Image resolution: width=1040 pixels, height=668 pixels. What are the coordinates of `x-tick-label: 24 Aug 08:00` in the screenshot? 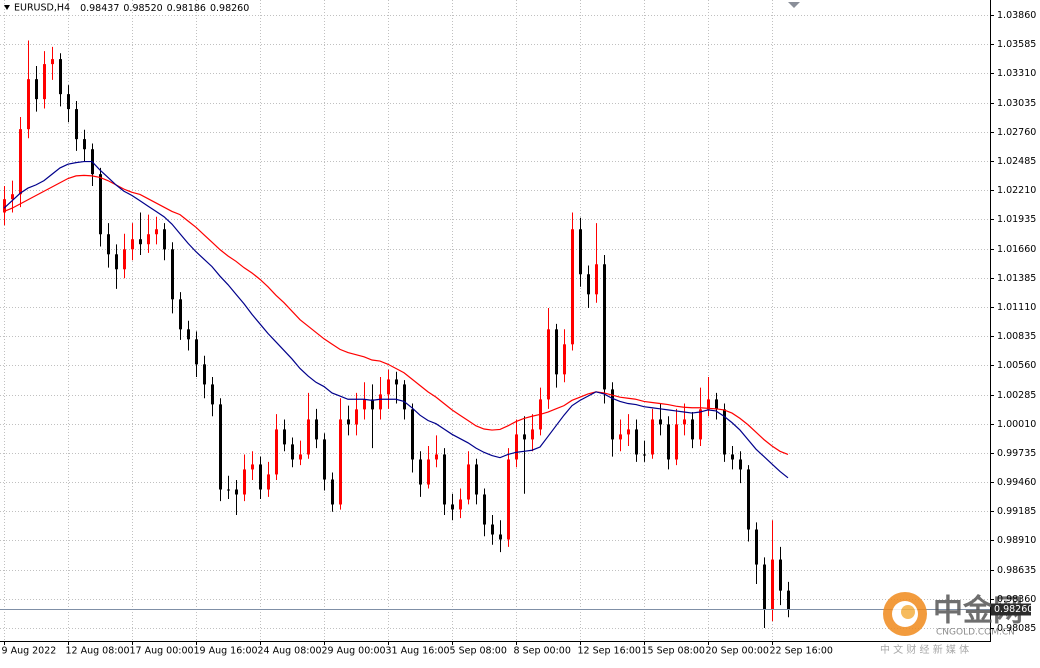 It's located at (290, 651).